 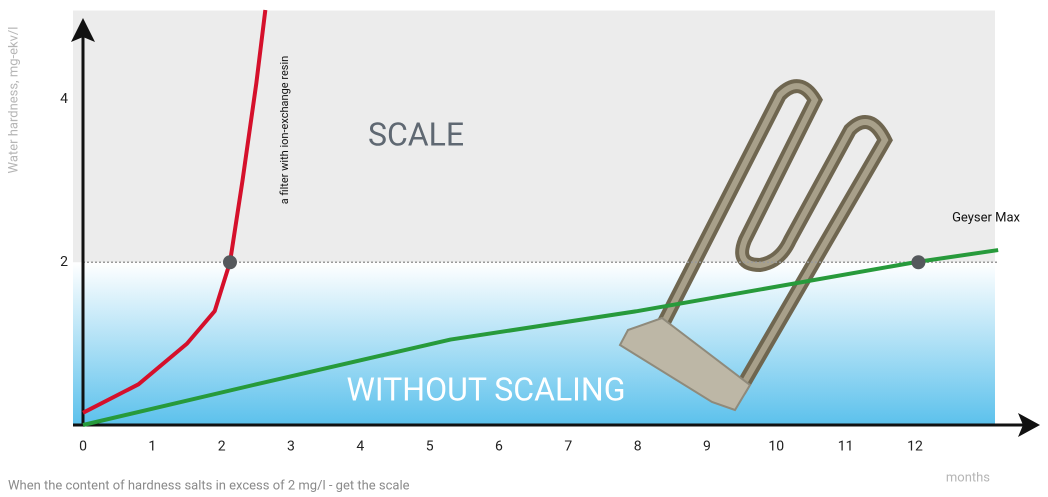 I want to click on y-tick-label: 2, so click(x=64, y=262).